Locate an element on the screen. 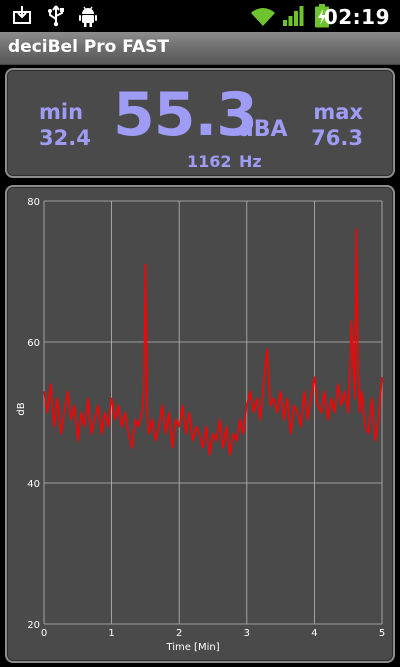 The width and height of the screenshot is (400, 667). signal-icon is located at coordinates (293, 18).